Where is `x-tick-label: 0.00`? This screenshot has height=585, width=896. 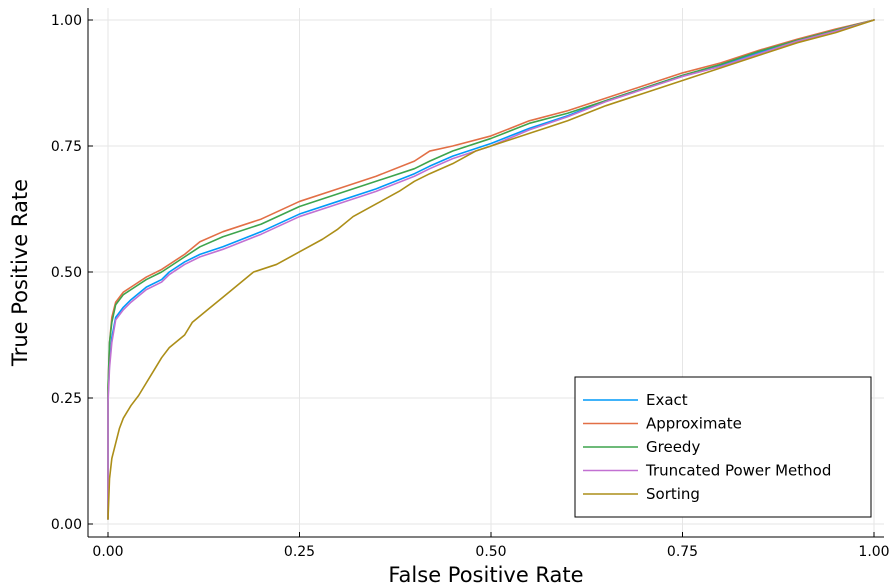
x-tick-label: 0.00 is located at coordinates (107, 552).